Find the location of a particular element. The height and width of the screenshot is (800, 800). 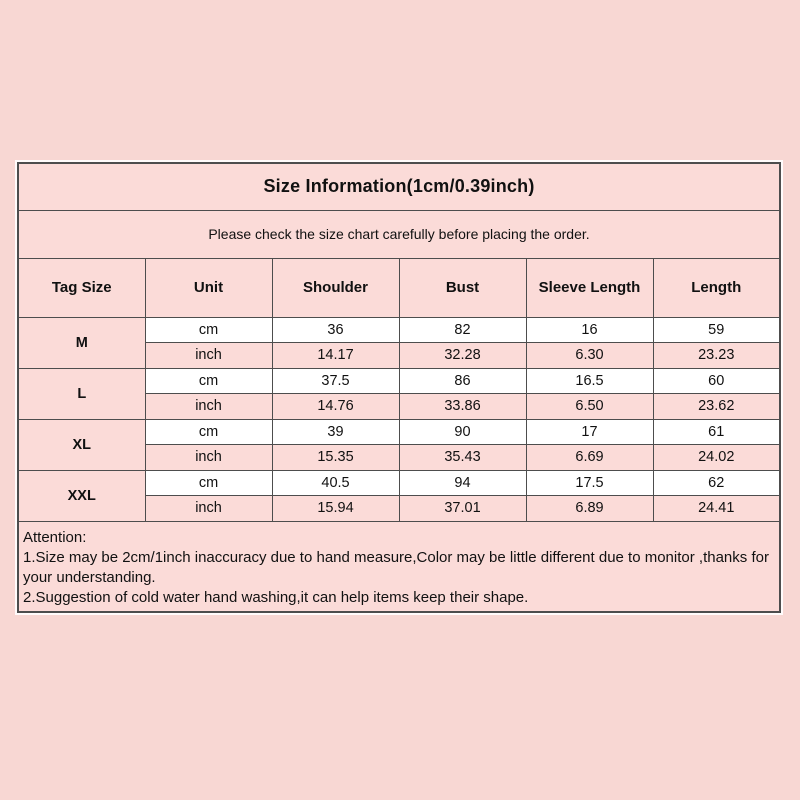

tag-size-cell-m: M is located at coordinates (81, 342).